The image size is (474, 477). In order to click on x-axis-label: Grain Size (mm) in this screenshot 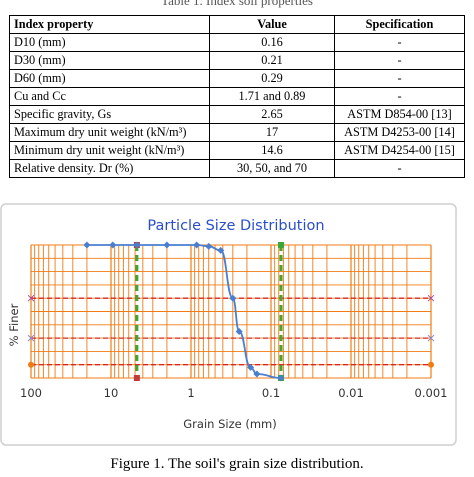, I will do `click(229, 424)`.